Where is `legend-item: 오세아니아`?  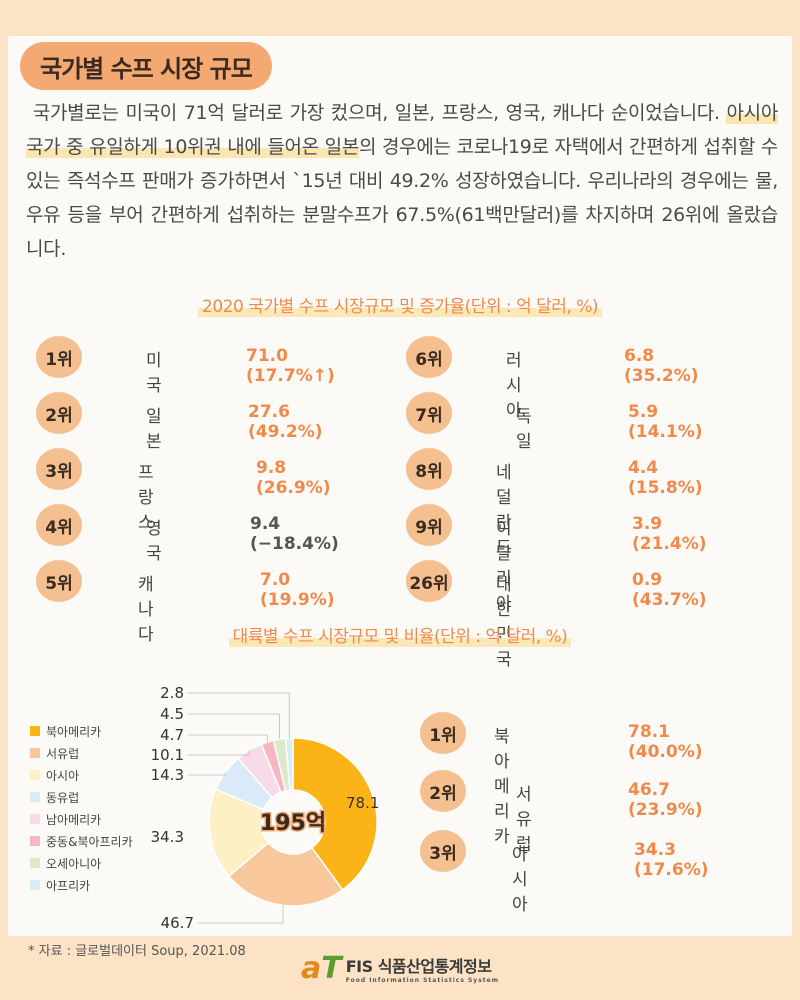
legend-item: 오세아니아 is located at coordinates (81, 863).